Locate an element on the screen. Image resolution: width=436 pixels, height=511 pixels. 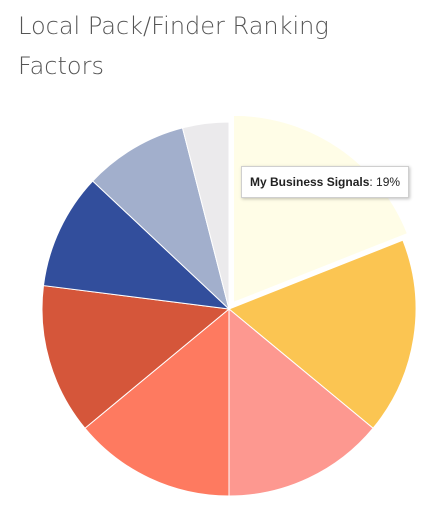
tooltip-label: My Business Signals is located at coordinates (310, 182).